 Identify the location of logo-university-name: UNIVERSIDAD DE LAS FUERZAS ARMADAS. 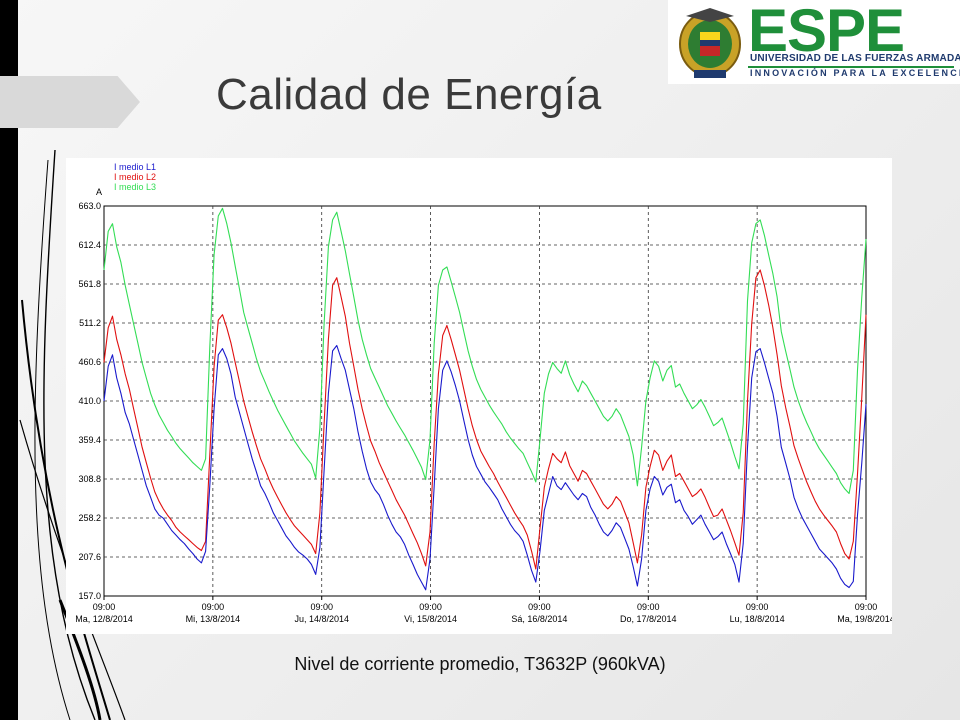
(855, 58).